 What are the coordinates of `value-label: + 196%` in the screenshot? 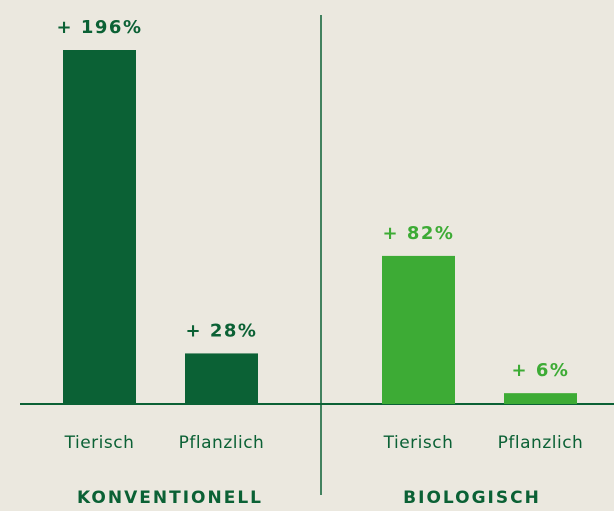 It's located at (100, 27).